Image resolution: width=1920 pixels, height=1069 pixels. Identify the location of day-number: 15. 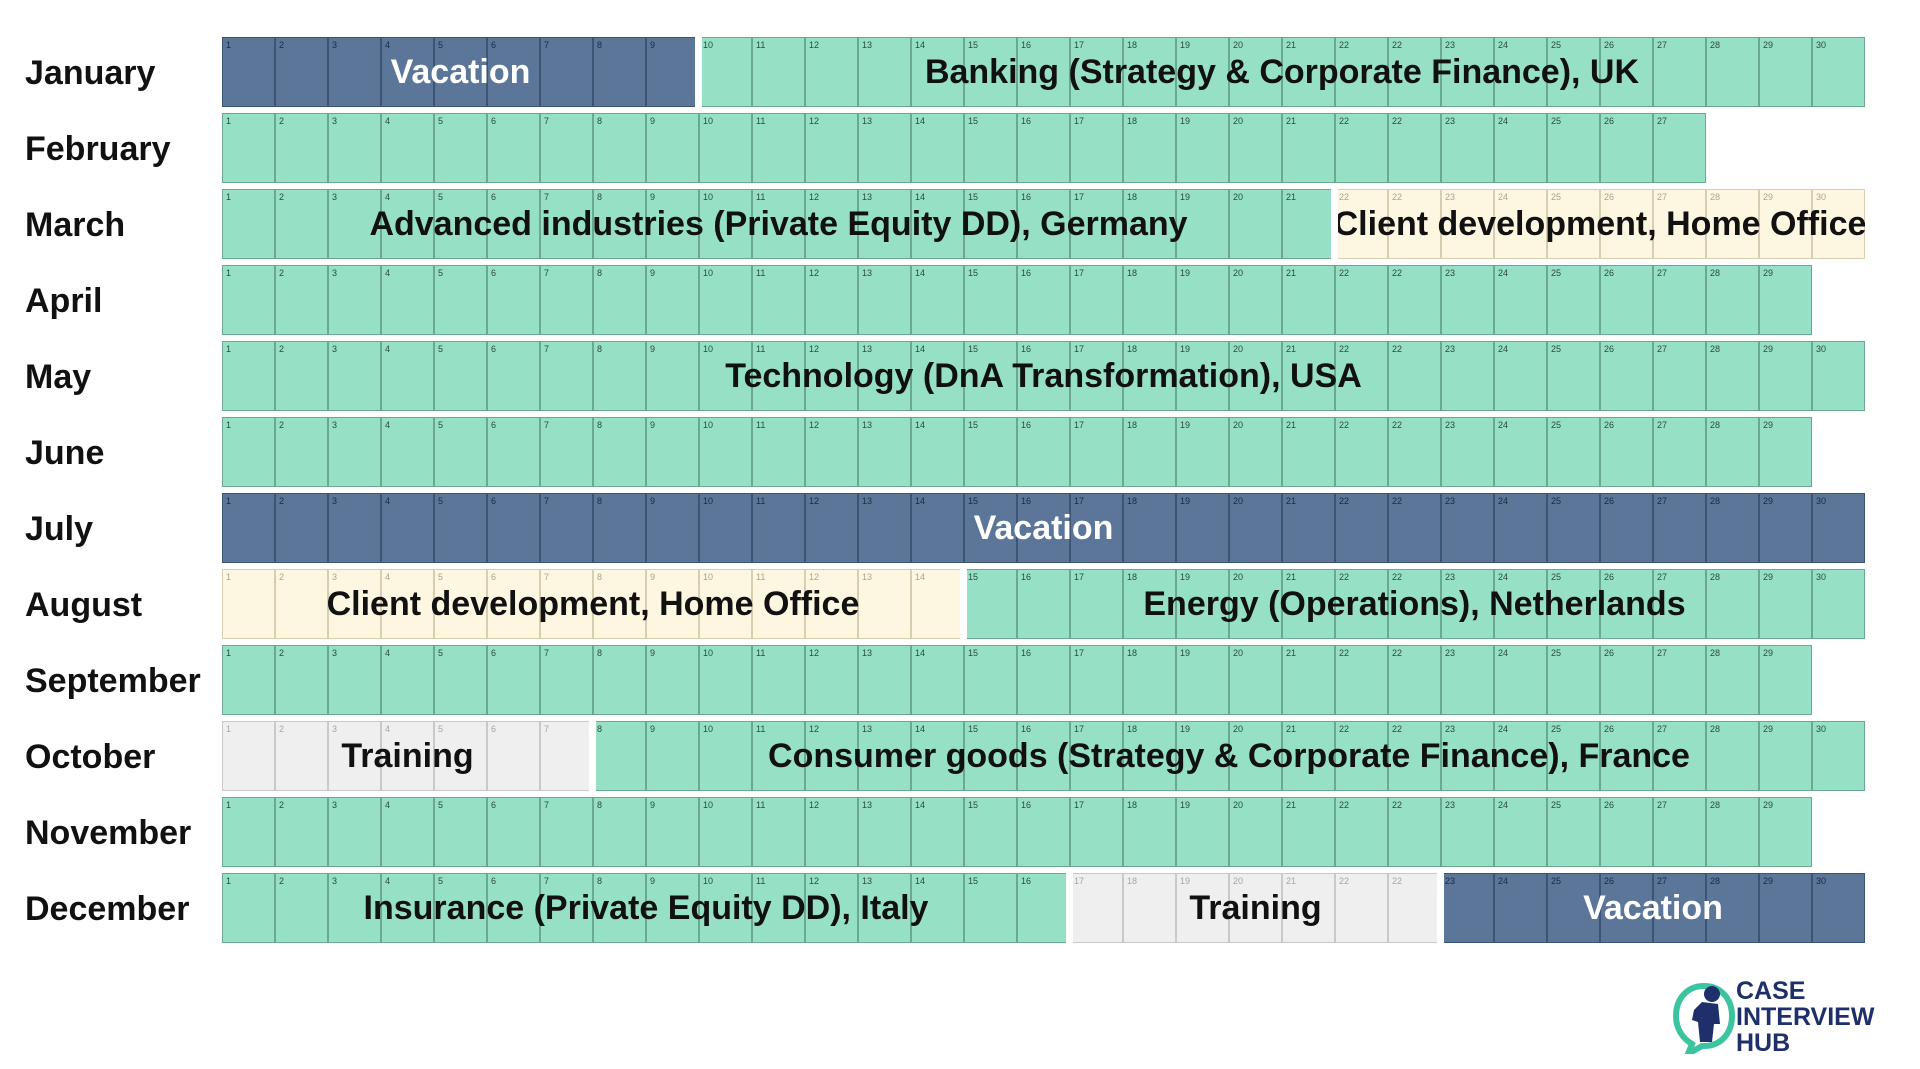
(973, 121).